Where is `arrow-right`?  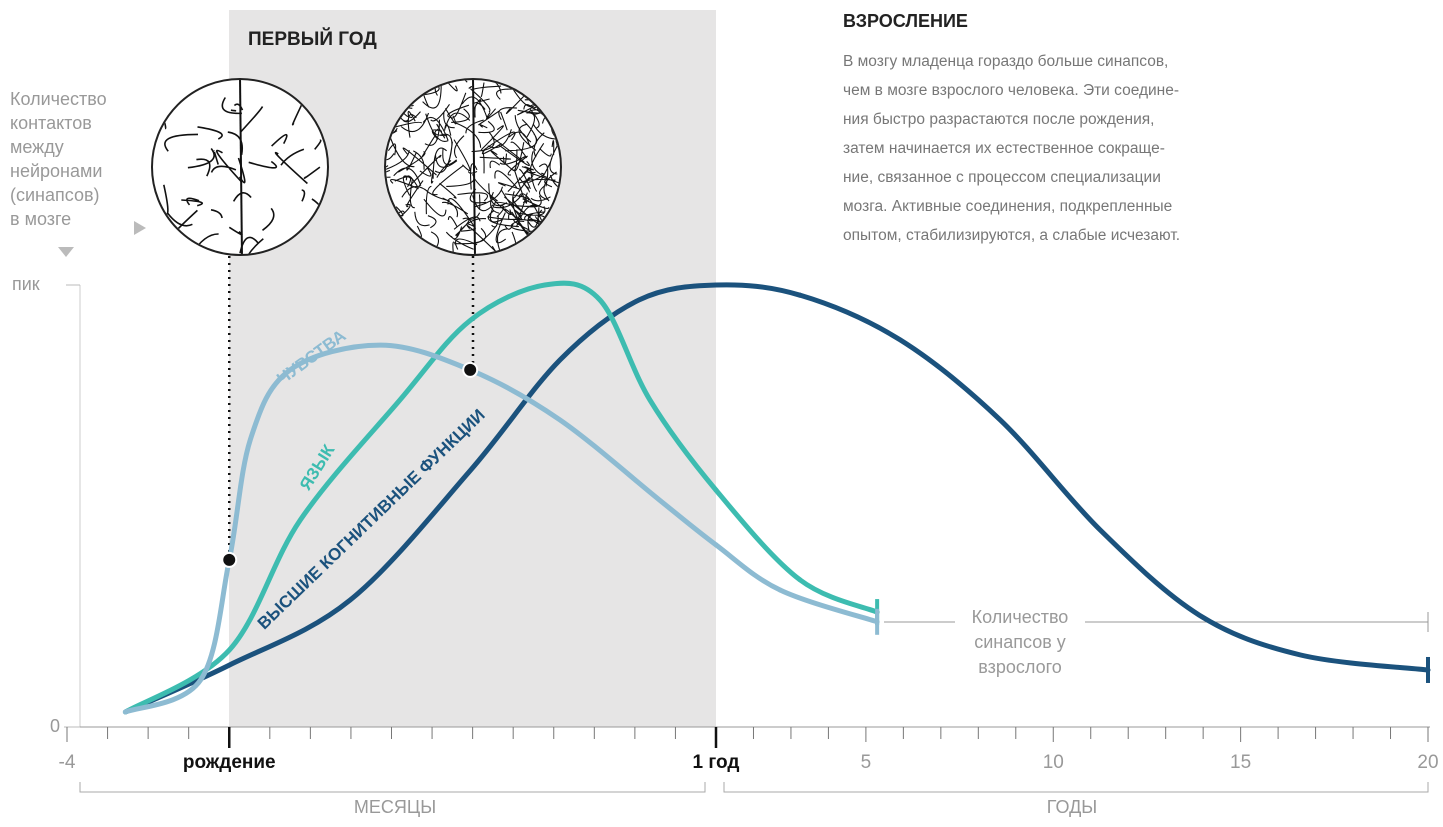 arrow-right is located at coordinates (140, 228).